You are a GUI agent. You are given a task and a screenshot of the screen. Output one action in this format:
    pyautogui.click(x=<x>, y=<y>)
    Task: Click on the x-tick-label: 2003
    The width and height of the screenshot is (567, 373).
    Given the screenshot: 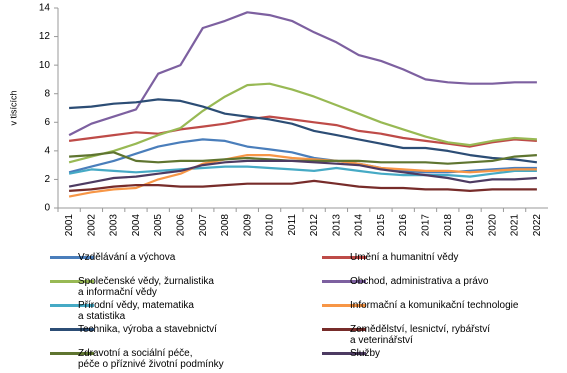 What is the action you would take?
    pyautogui.click(x=114, y=225)
    